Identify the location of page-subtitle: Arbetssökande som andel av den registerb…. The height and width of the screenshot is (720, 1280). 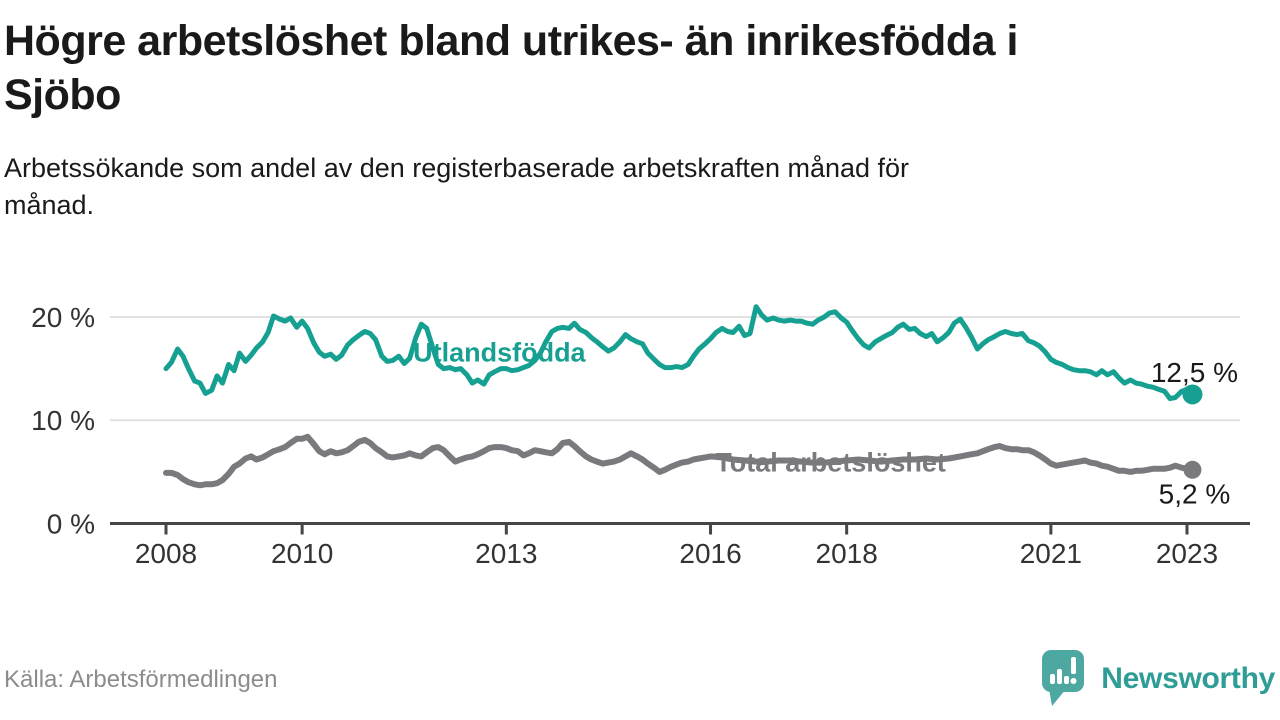
(624, 187).